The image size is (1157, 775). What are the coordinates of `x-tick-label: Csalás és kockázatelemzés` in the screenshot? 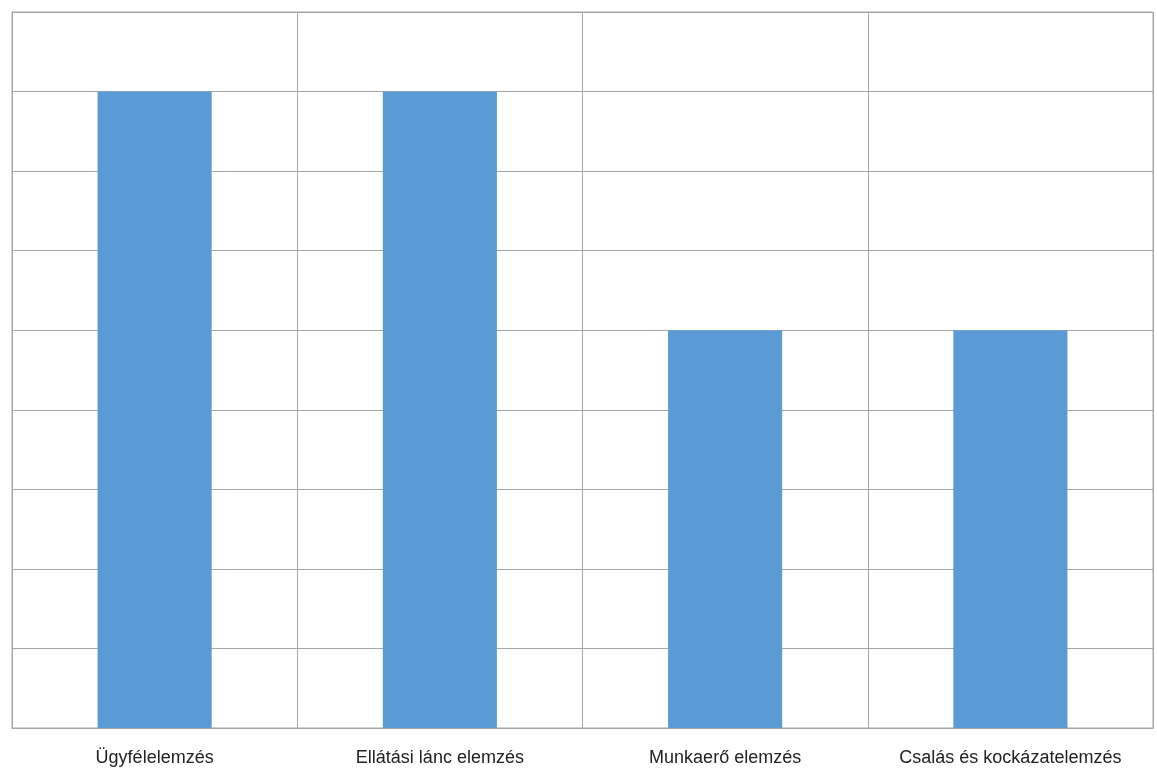 It's located at (1010, 757).